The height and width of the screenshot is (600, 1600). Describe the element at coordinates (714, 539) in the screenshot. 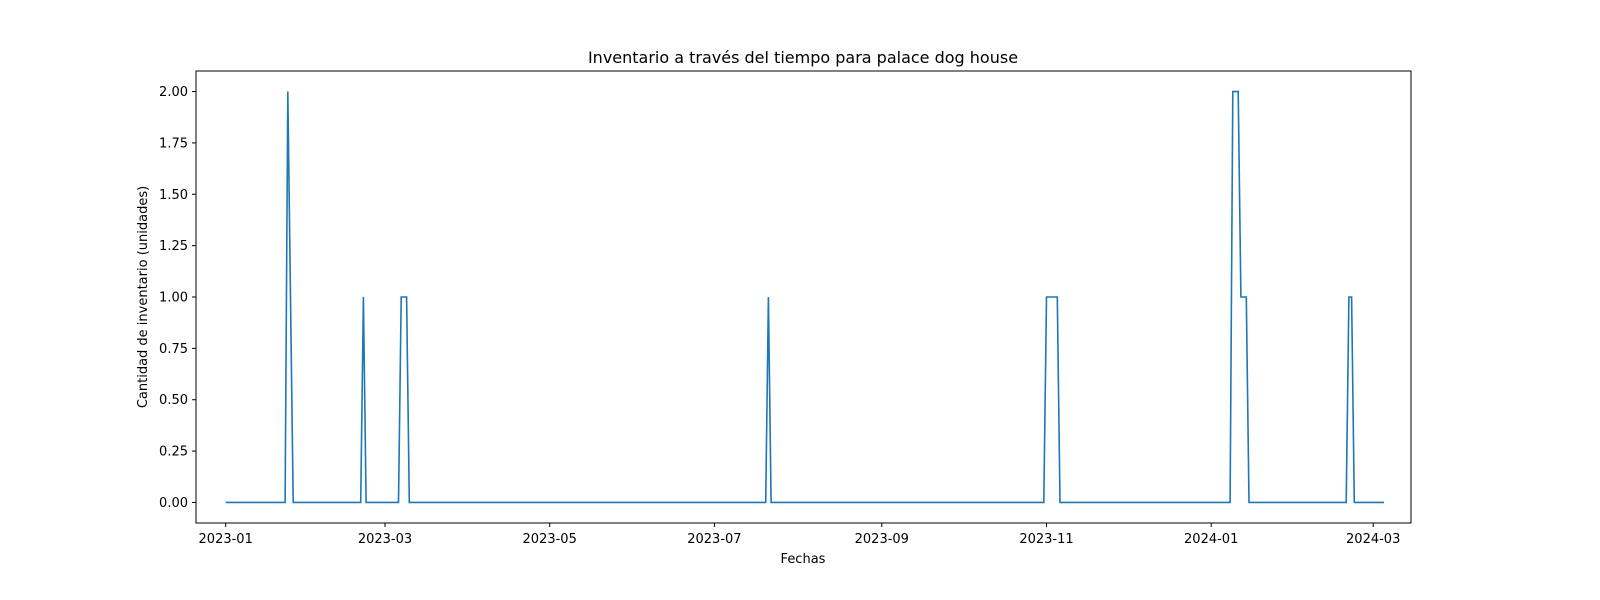

I see `x-tick-label: 2023-07` at that location.